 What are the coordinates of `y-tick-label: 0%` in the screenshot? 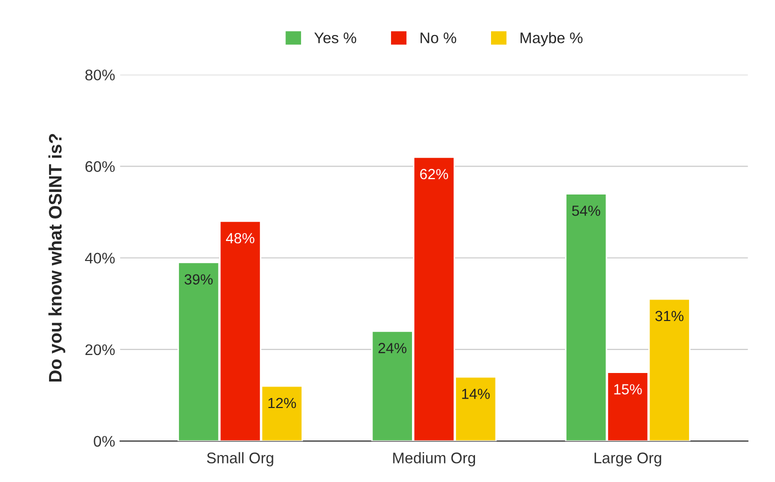 It's located at (104, 441).